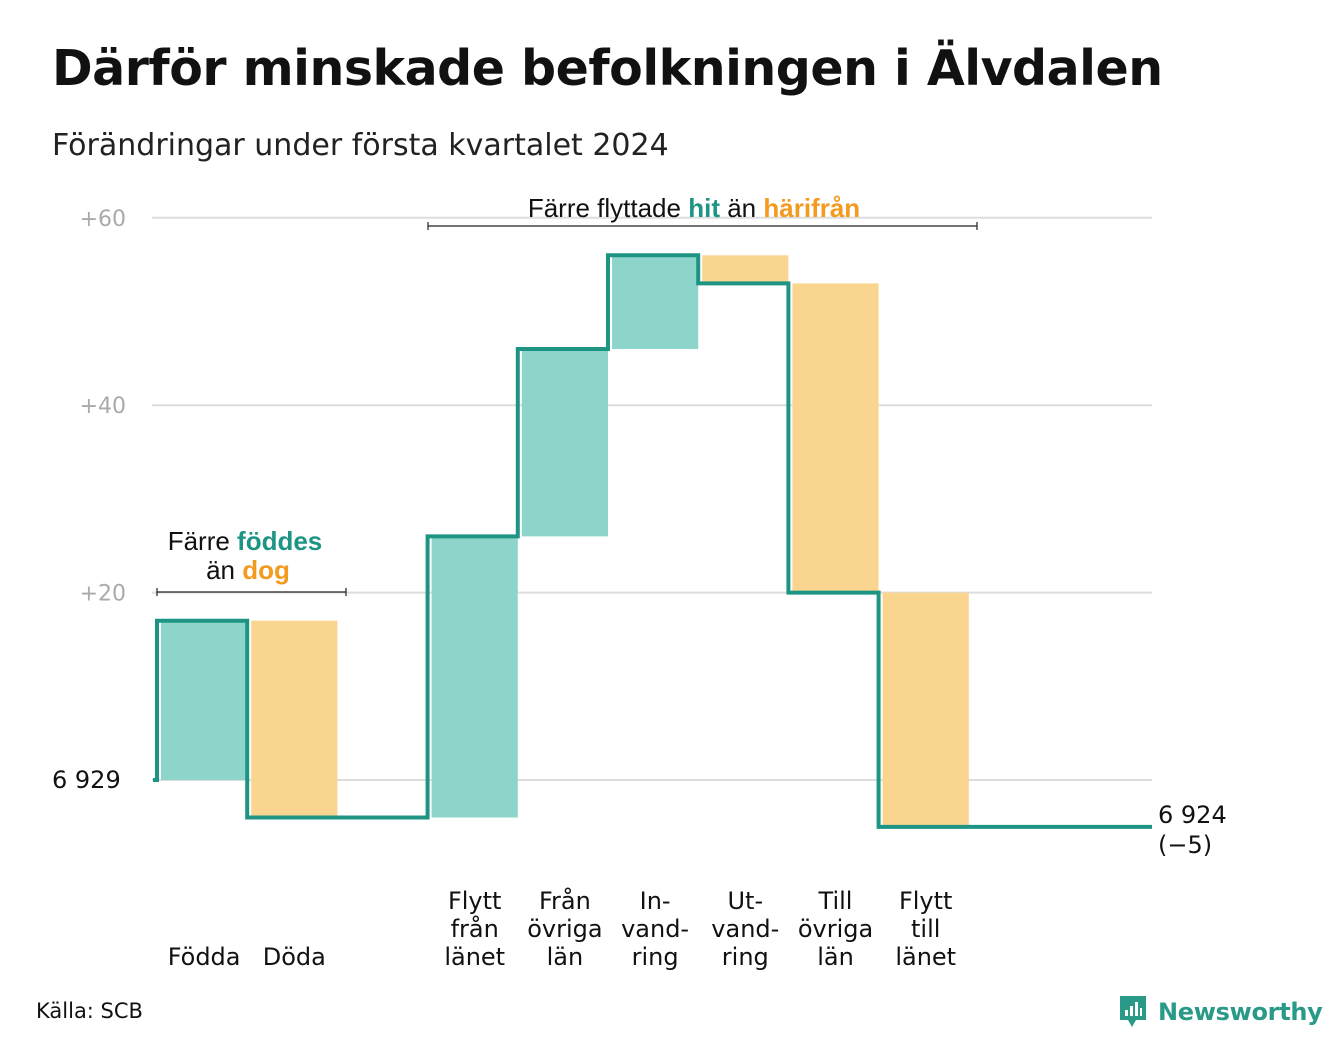  What do you see at coordinates (103, 594) in the screenshot?
I see `y-tick-label: +20` at bounding box center [103, 594].